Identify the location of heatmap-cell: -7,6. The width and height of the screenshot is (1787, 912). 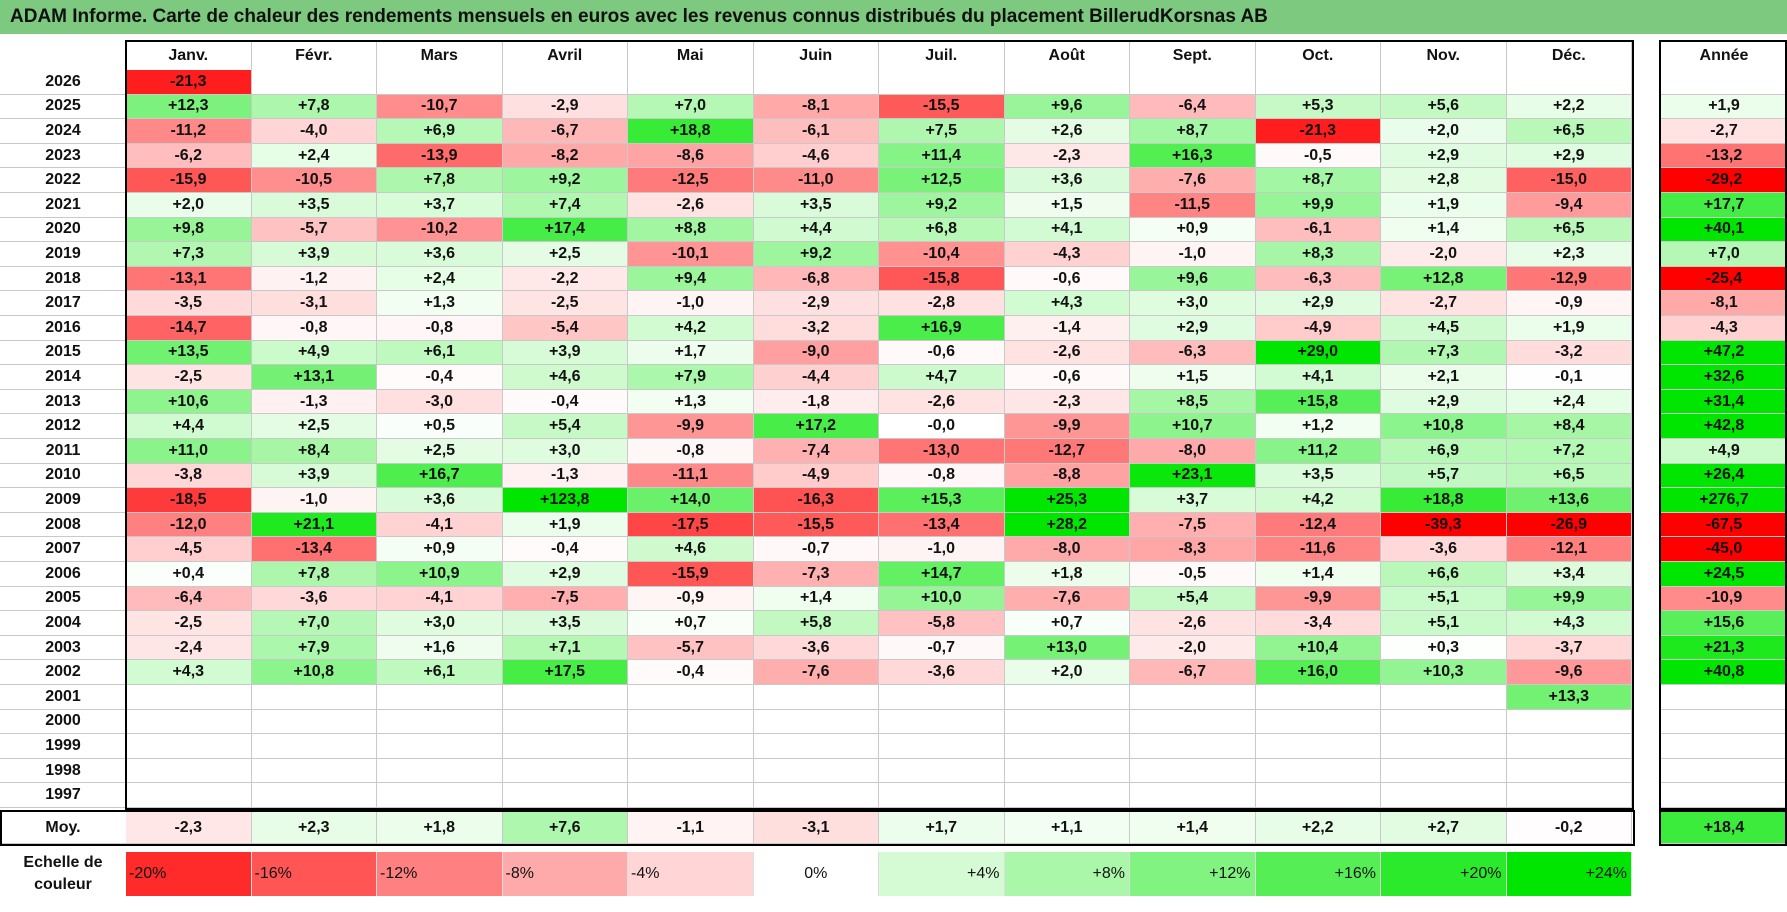
(1193, 180).